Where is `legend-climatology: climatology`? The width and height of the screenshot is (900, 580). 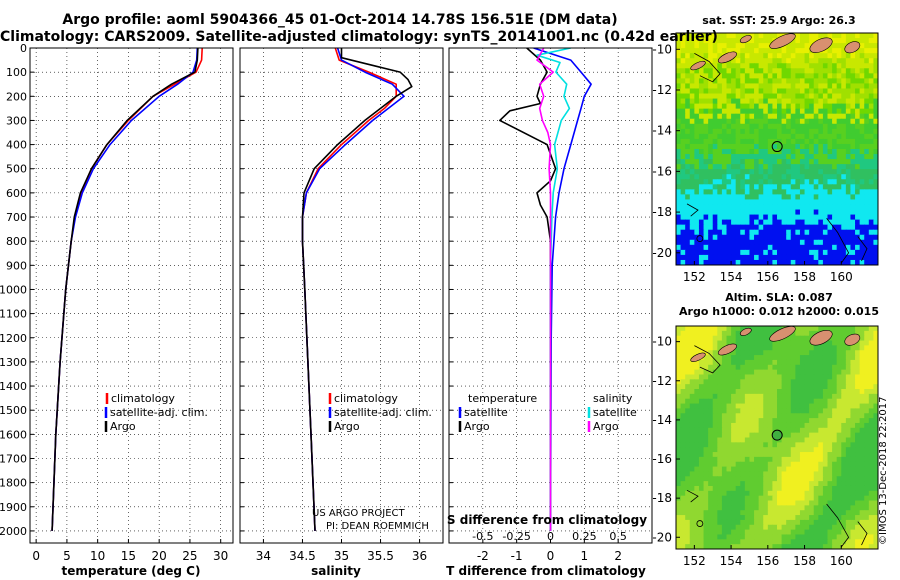
legend-climatology: climatology is located at coordinates (143, 398).